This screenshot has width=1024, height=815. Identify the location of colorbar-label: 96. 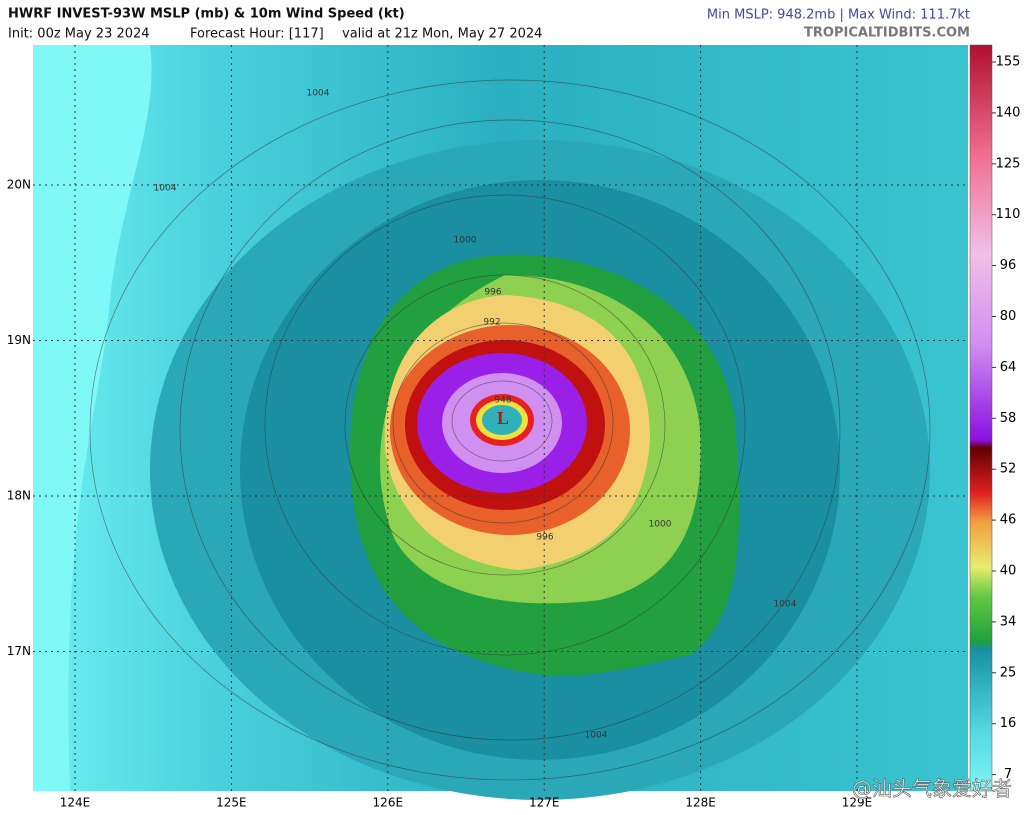
(1008, 265).